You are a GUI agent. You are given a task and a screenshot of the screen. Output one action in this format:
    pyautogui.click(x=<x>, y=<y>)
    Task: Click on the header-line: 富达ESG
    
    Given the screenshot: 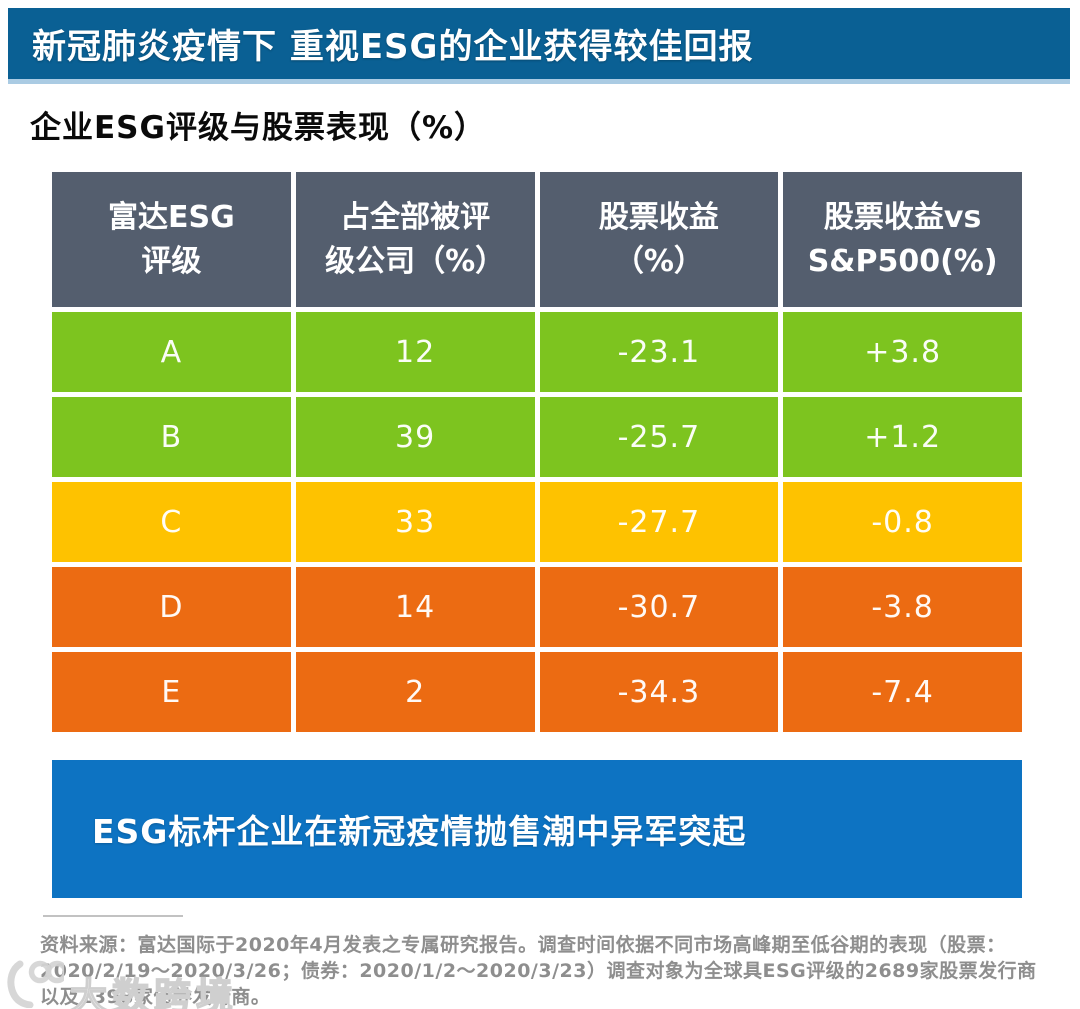 What is the action you would take?
    pyautogui.click(x=171, y=217)
    